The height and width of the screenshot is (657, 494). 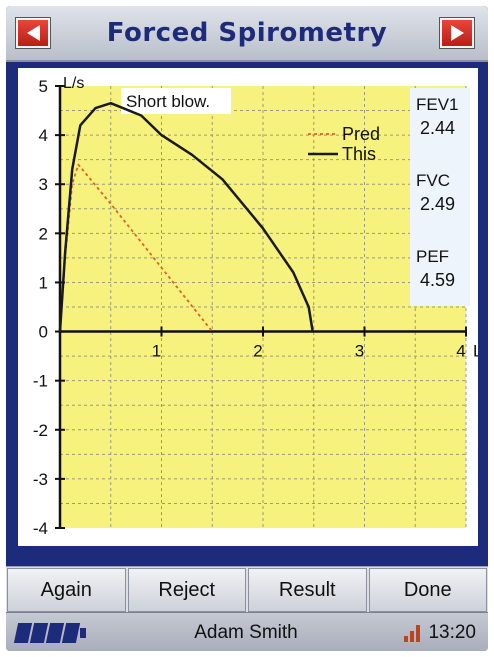 What do you see at coordinates (361, 134) in the screenshot?
I see `legend-entry: Pred` at bounding box center [361, 134].